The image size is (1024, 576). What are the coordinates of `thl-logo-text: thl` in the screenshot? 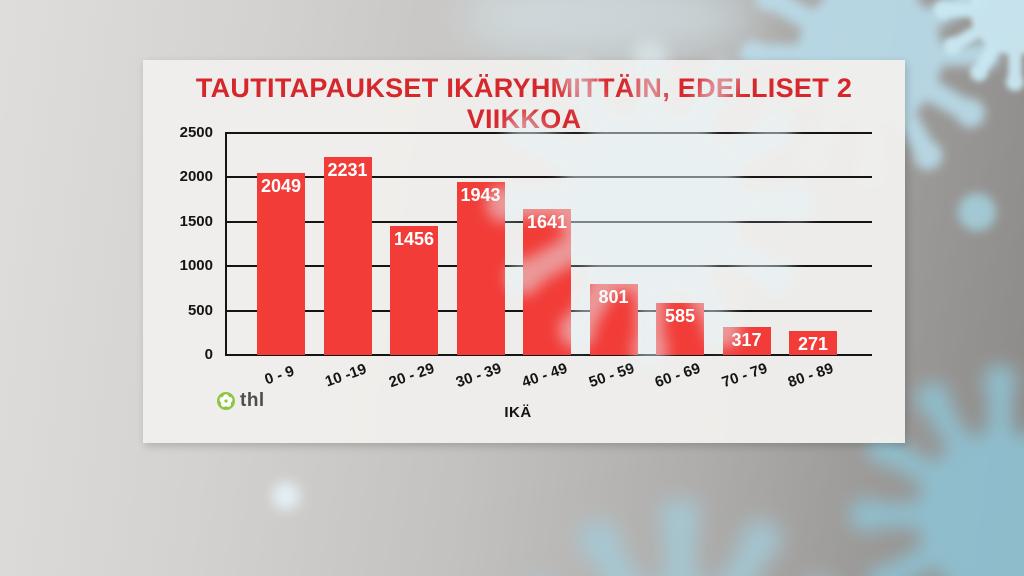 It's located at (252, 400).